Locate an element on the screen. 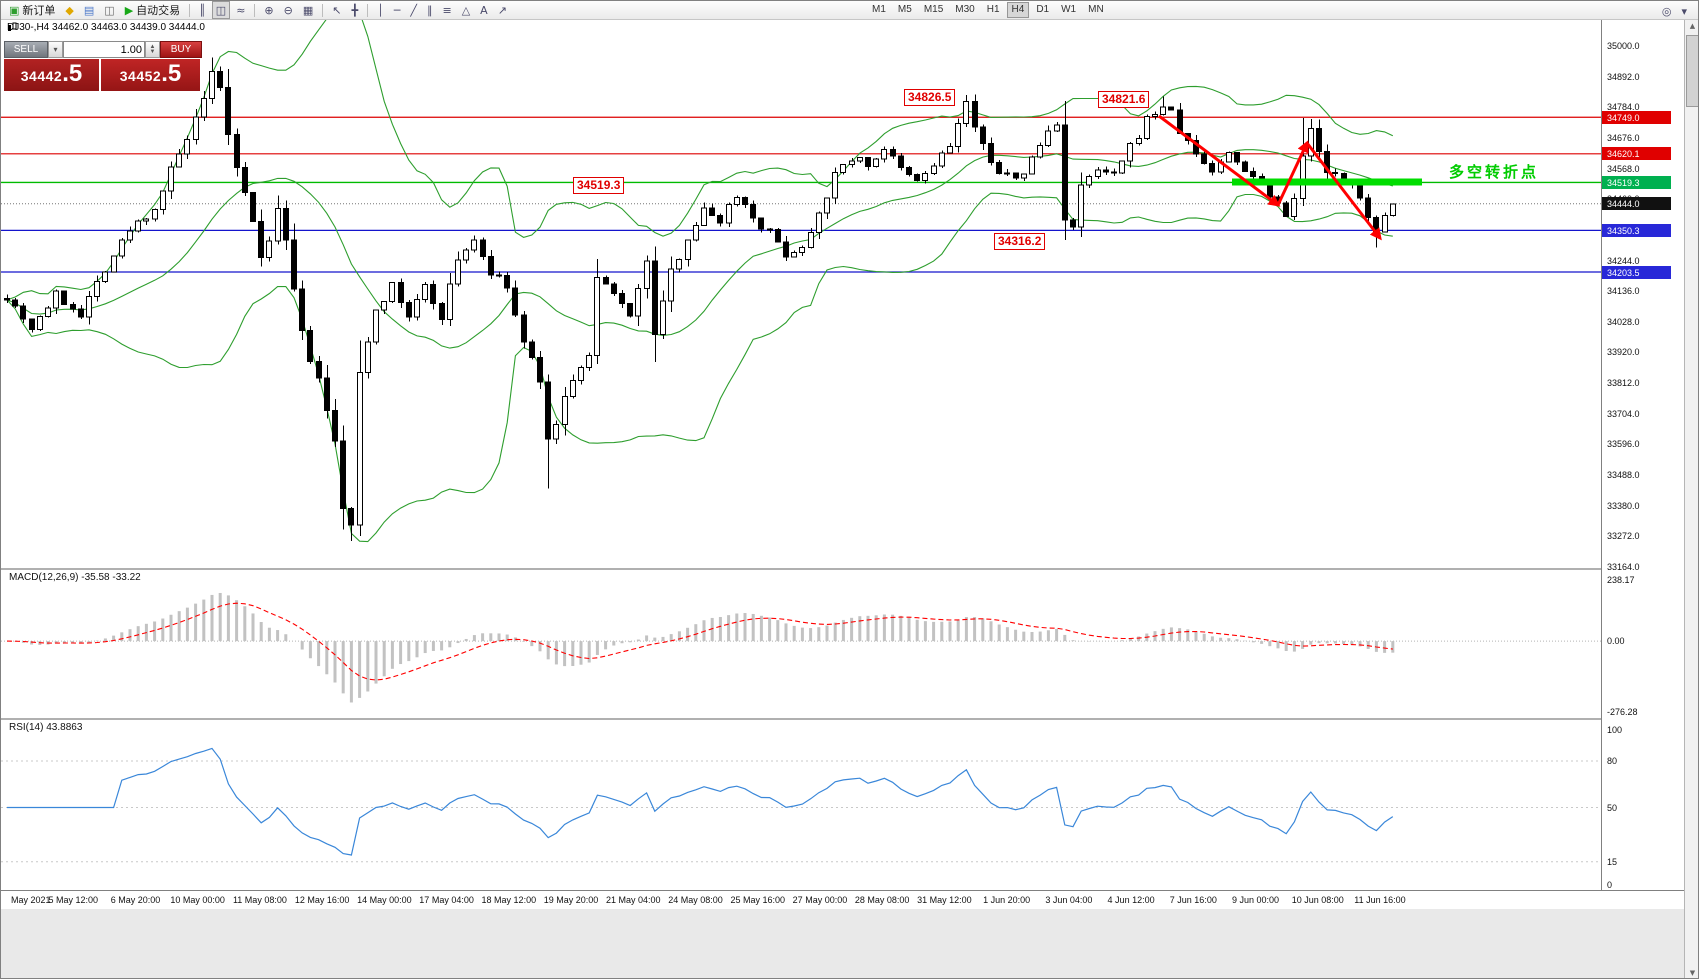 The height and width of the screenshot is (979, 1699). zoom-out-icon: ⊖ is located at coordinates (288, 10).